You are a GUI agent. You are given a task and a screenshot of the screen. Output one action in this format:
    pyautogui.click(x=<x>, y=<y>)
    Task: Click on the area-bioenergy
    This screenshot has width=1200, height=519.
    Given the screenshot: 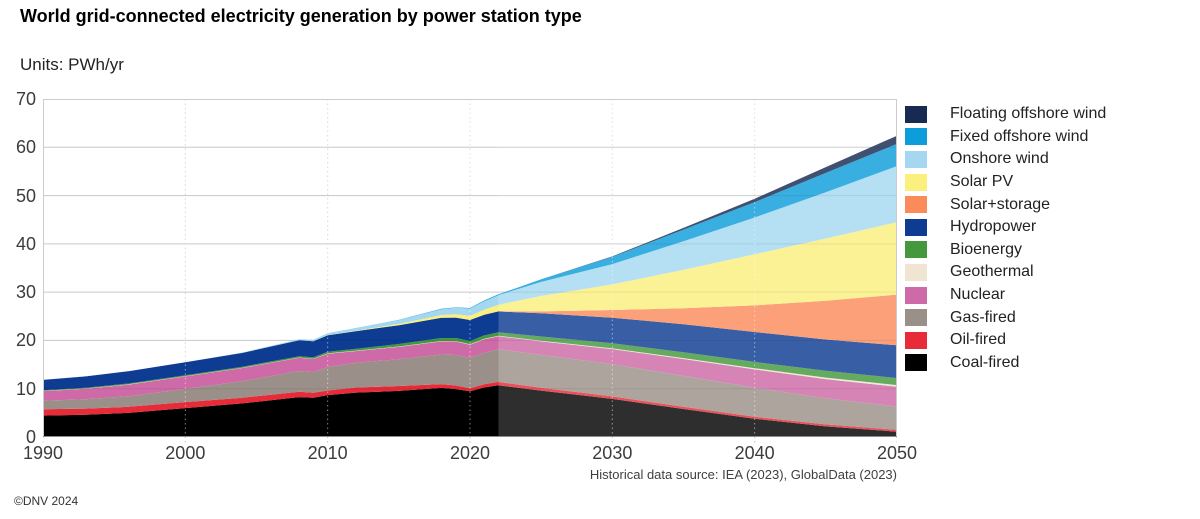 What is the action you would take?
    pyautogui.click(x=470, y=361)
    